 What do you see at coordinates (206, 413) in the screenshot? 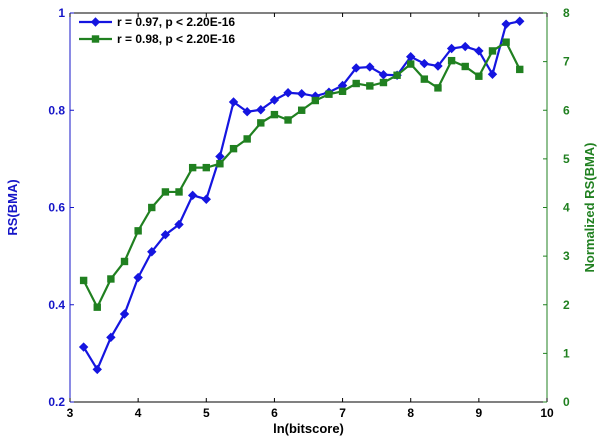
I see `x-tick-label: 5` at bounding box center [206, 413].